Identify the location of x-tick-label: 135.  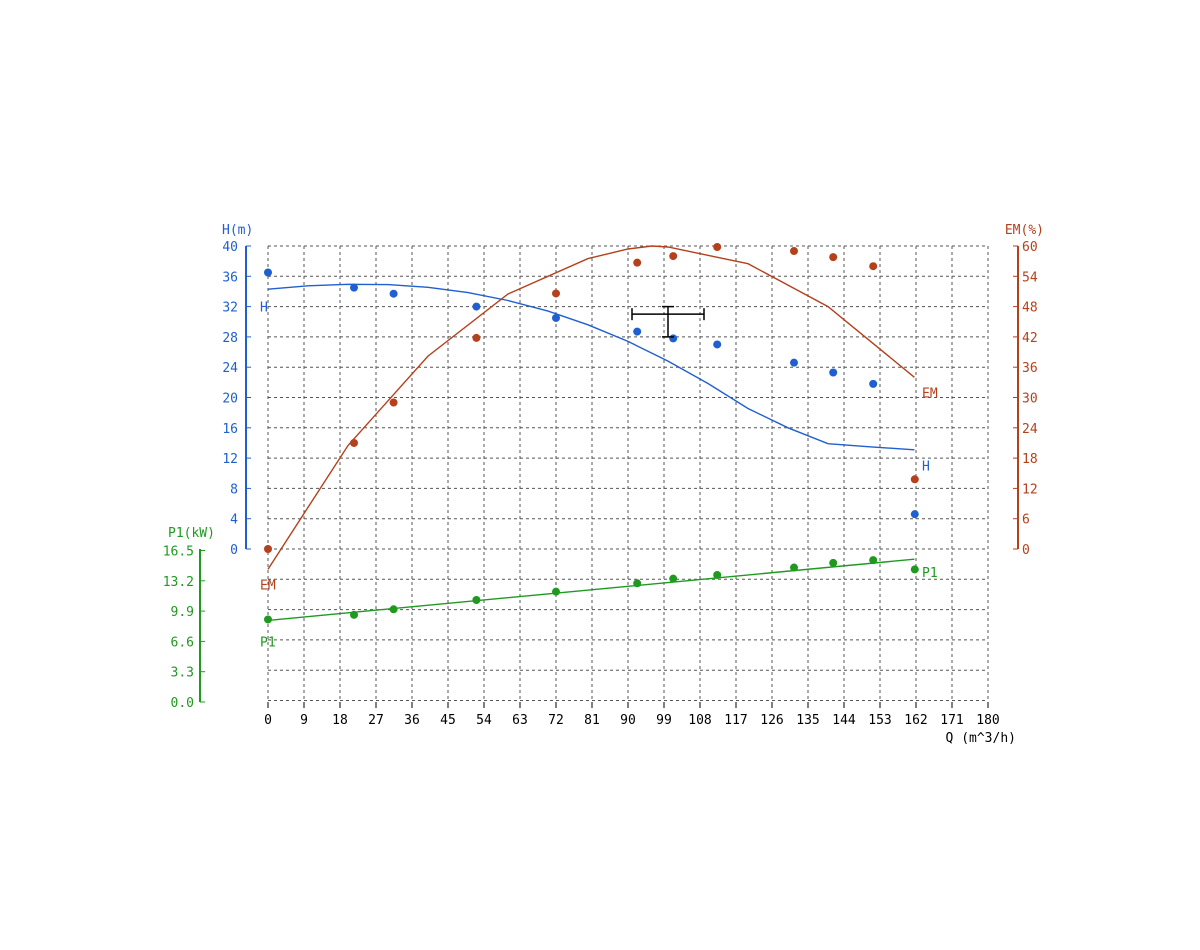
(807, 720).